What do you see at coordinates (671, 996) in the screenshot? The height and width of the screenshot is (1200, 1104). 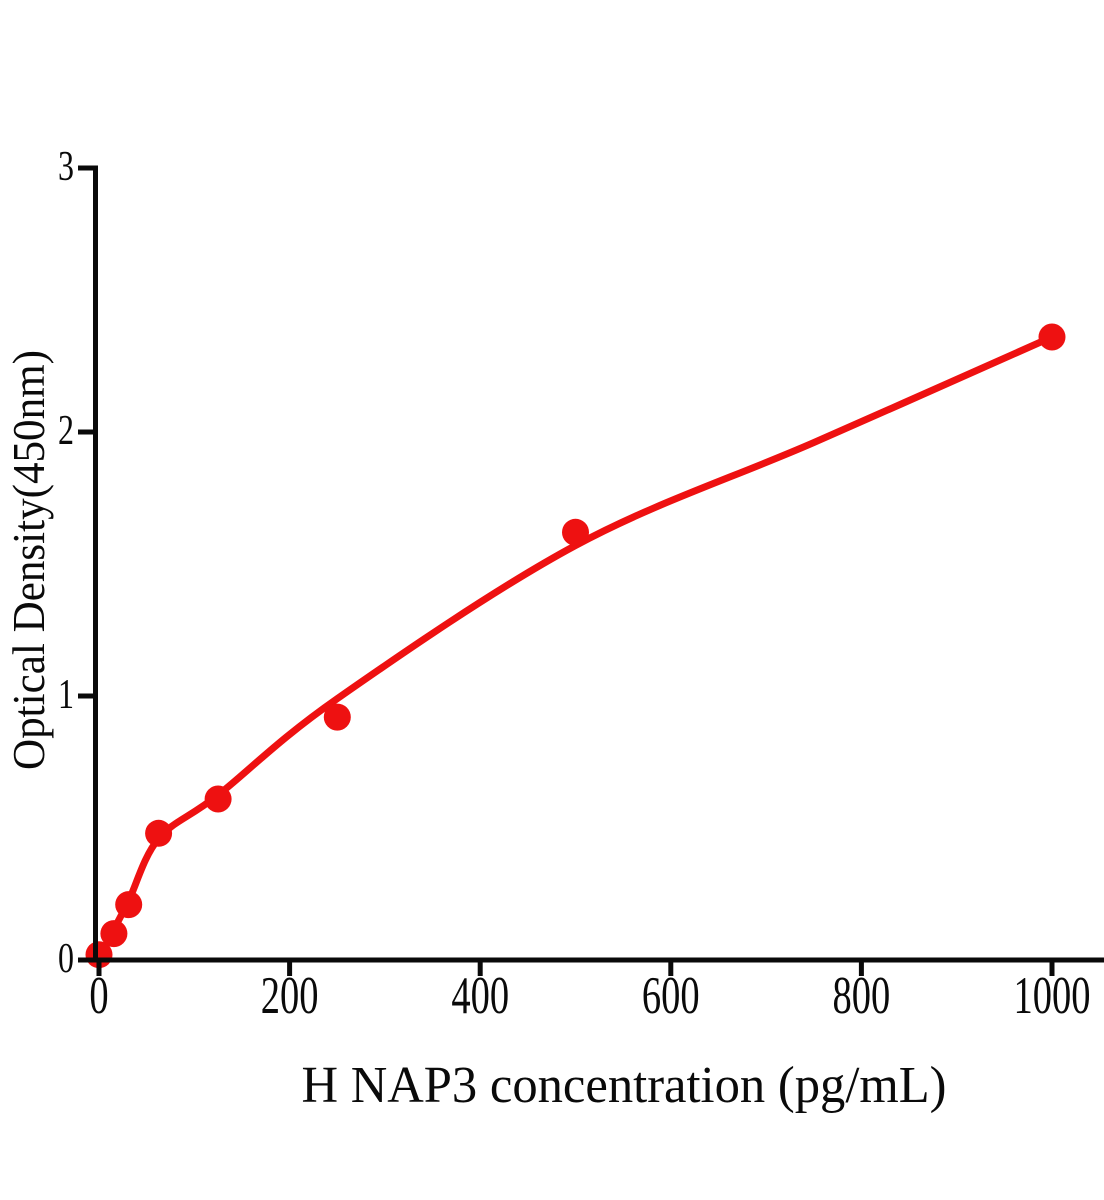 I see `x-tick-label: 600` at bounding box center [671, 996].